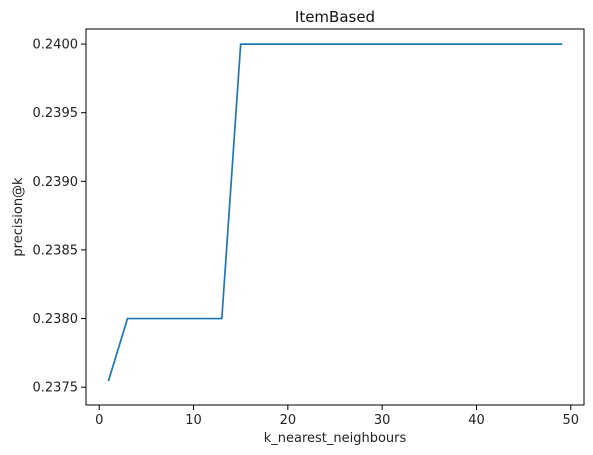 The height and width of the screenshot is (455, 593). Describe the element at coordinates (335, 17) in the screenshot. I see `chart-title: ItemBased` at that location.